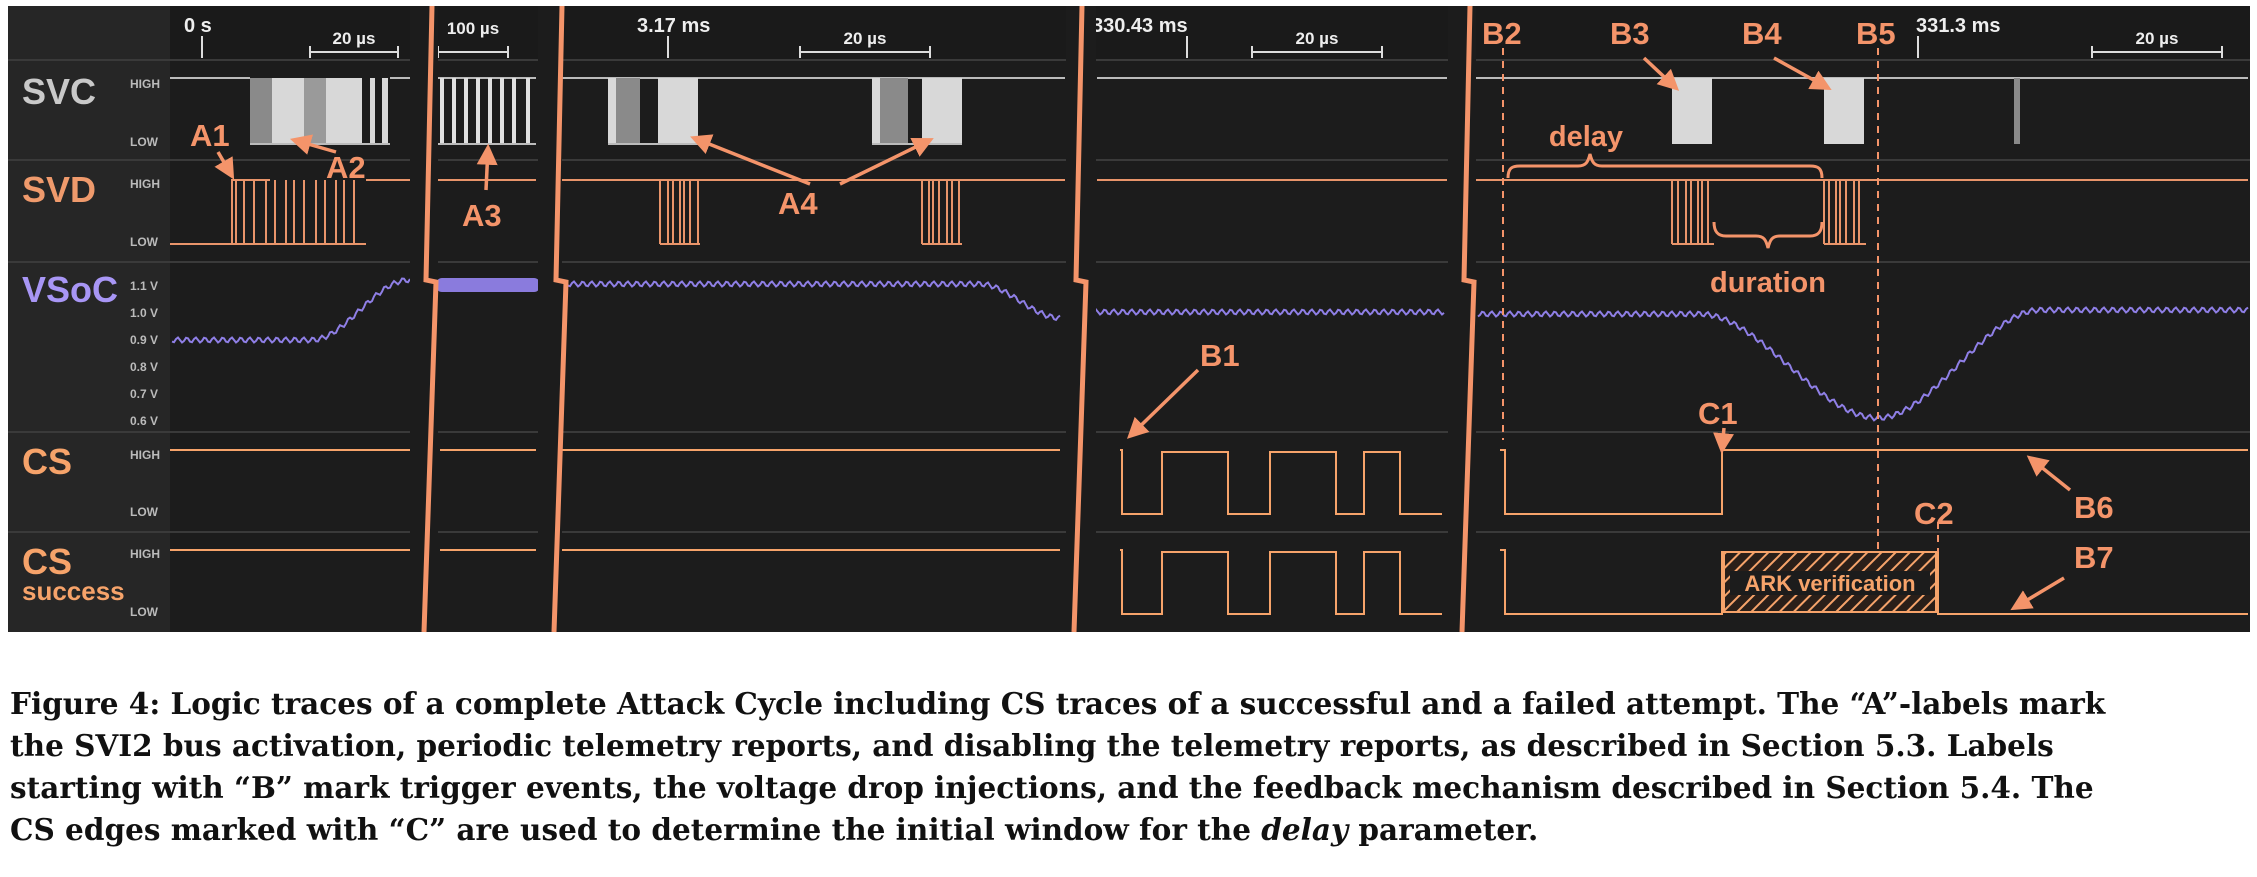 The width and height of the screenshot is (2257, 877). I want to click on channel-high-cs: HIGH, so click(145, 455).